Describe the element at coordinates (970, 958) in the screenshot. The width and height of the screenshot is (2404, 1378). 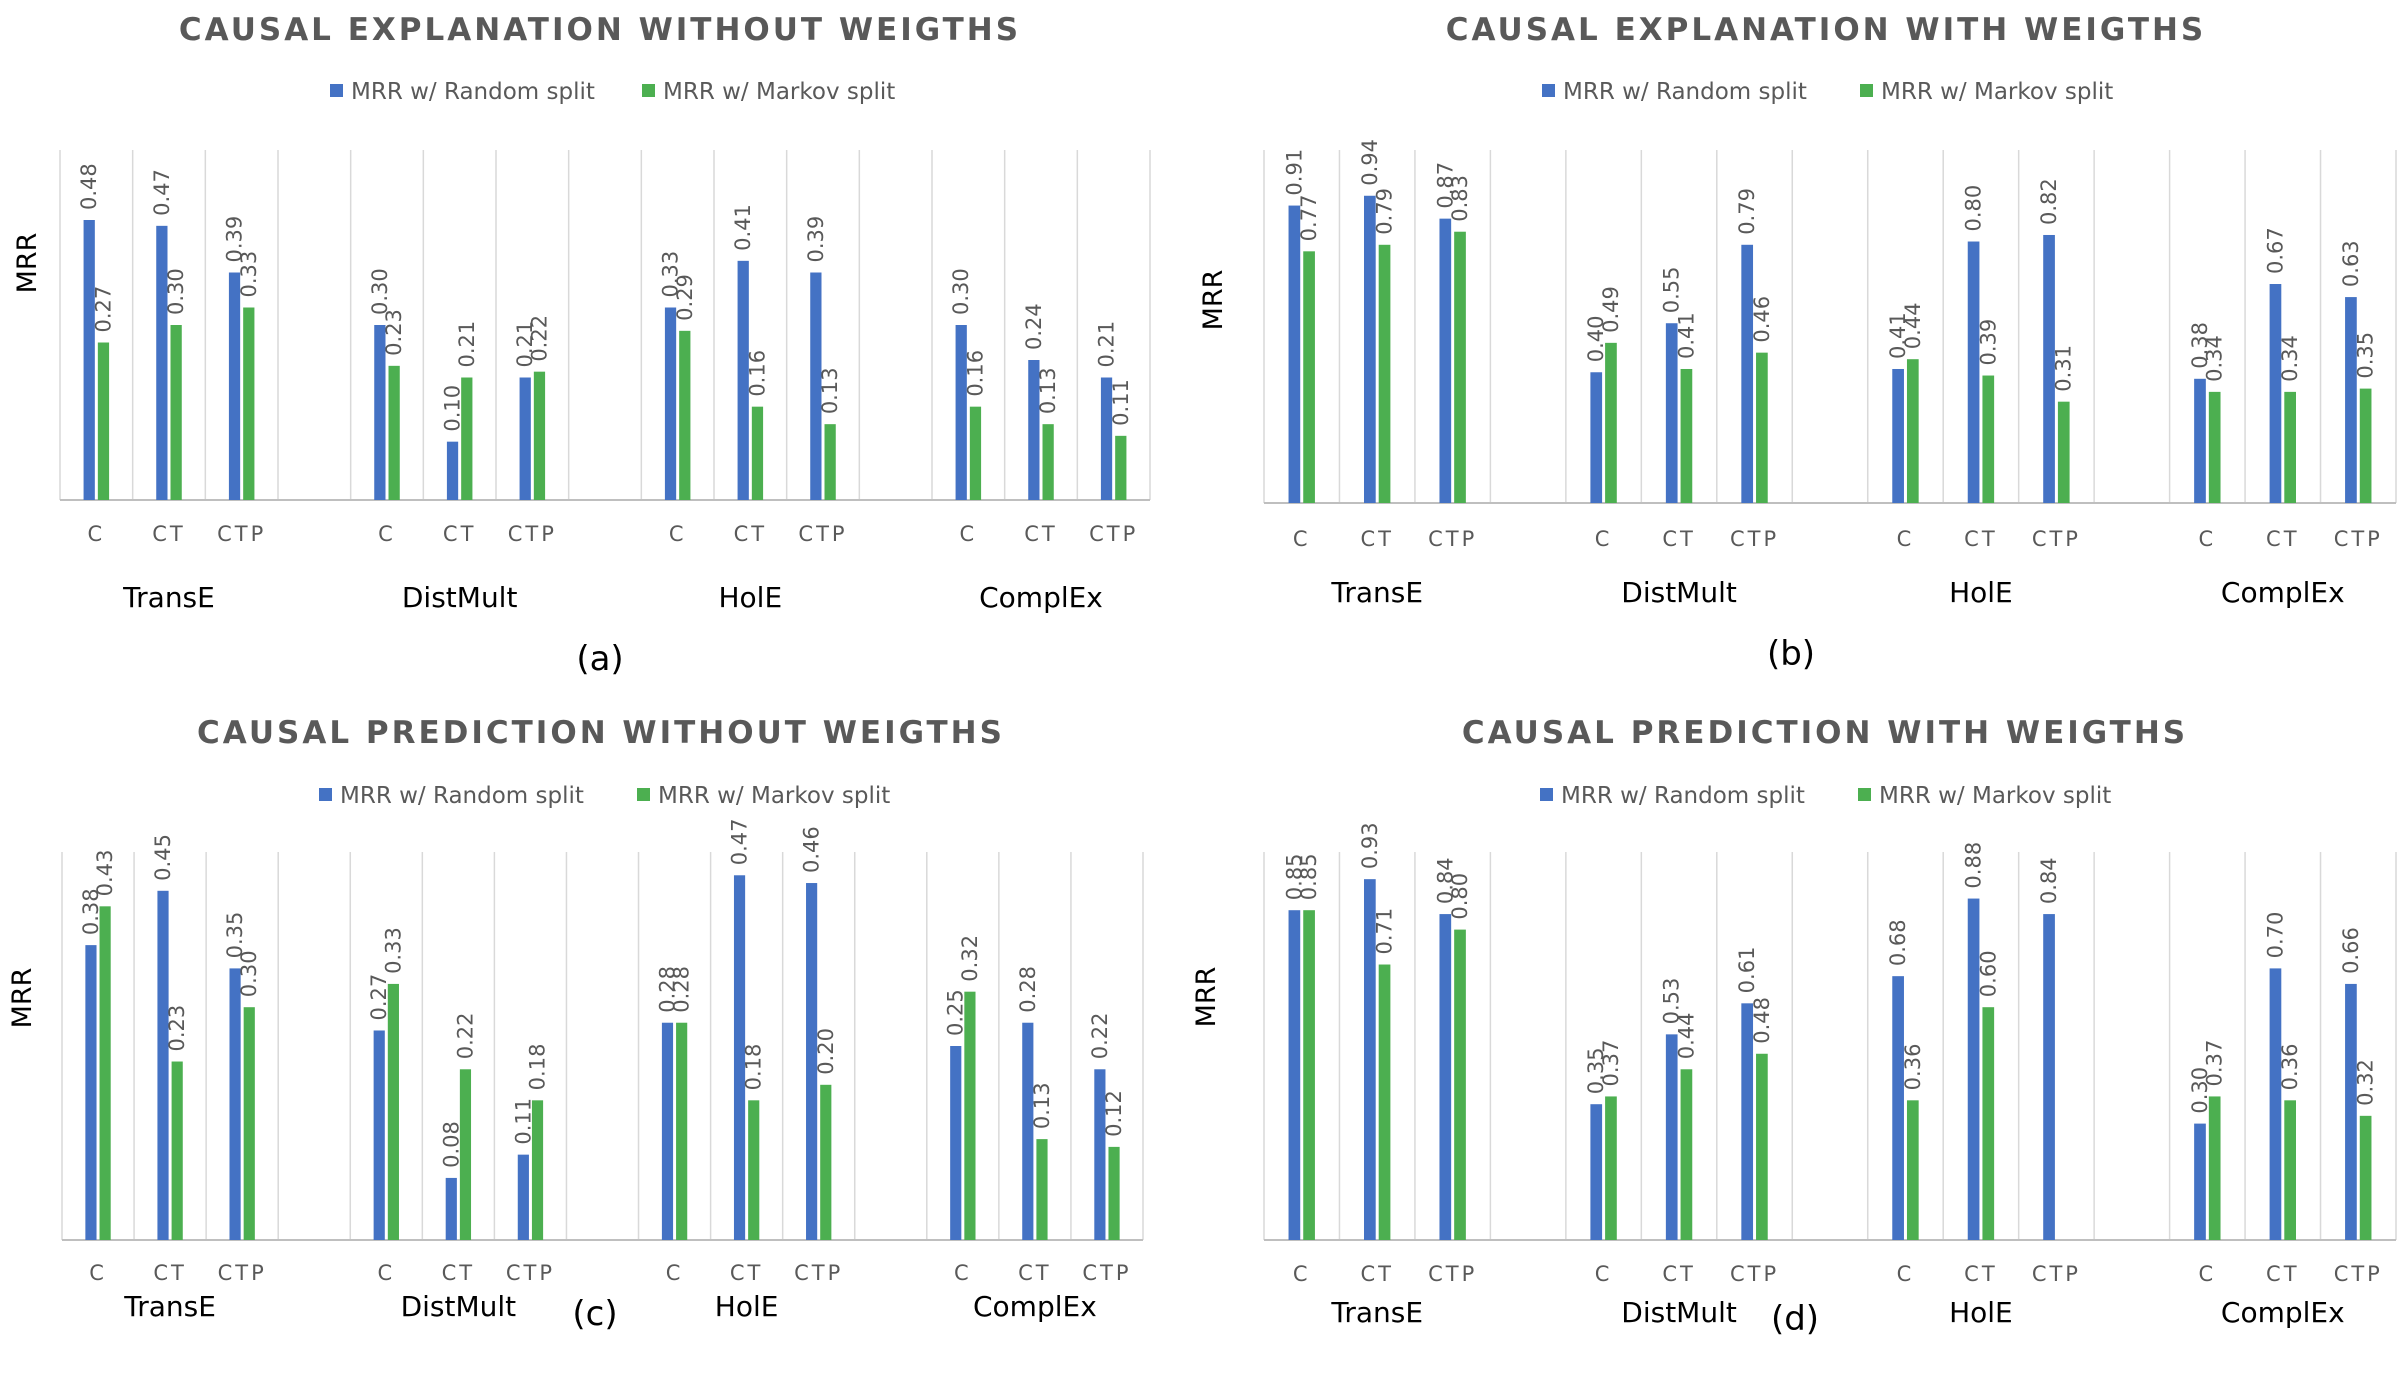
I see `data-label: 0.32` at that location.